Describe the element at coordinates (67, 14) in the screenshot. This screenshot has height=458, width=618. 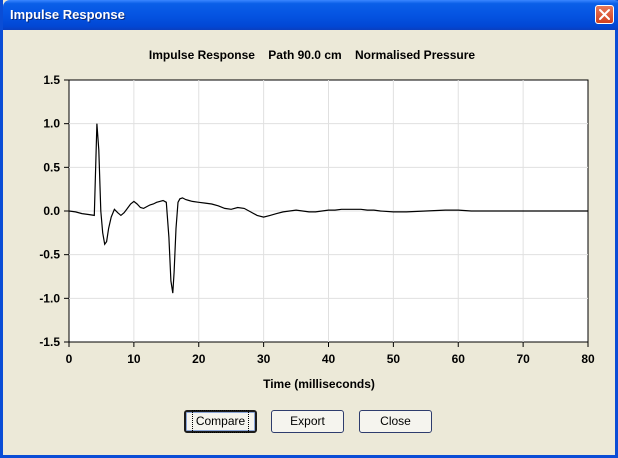
I see `window-title: Impulse Response` at that location.